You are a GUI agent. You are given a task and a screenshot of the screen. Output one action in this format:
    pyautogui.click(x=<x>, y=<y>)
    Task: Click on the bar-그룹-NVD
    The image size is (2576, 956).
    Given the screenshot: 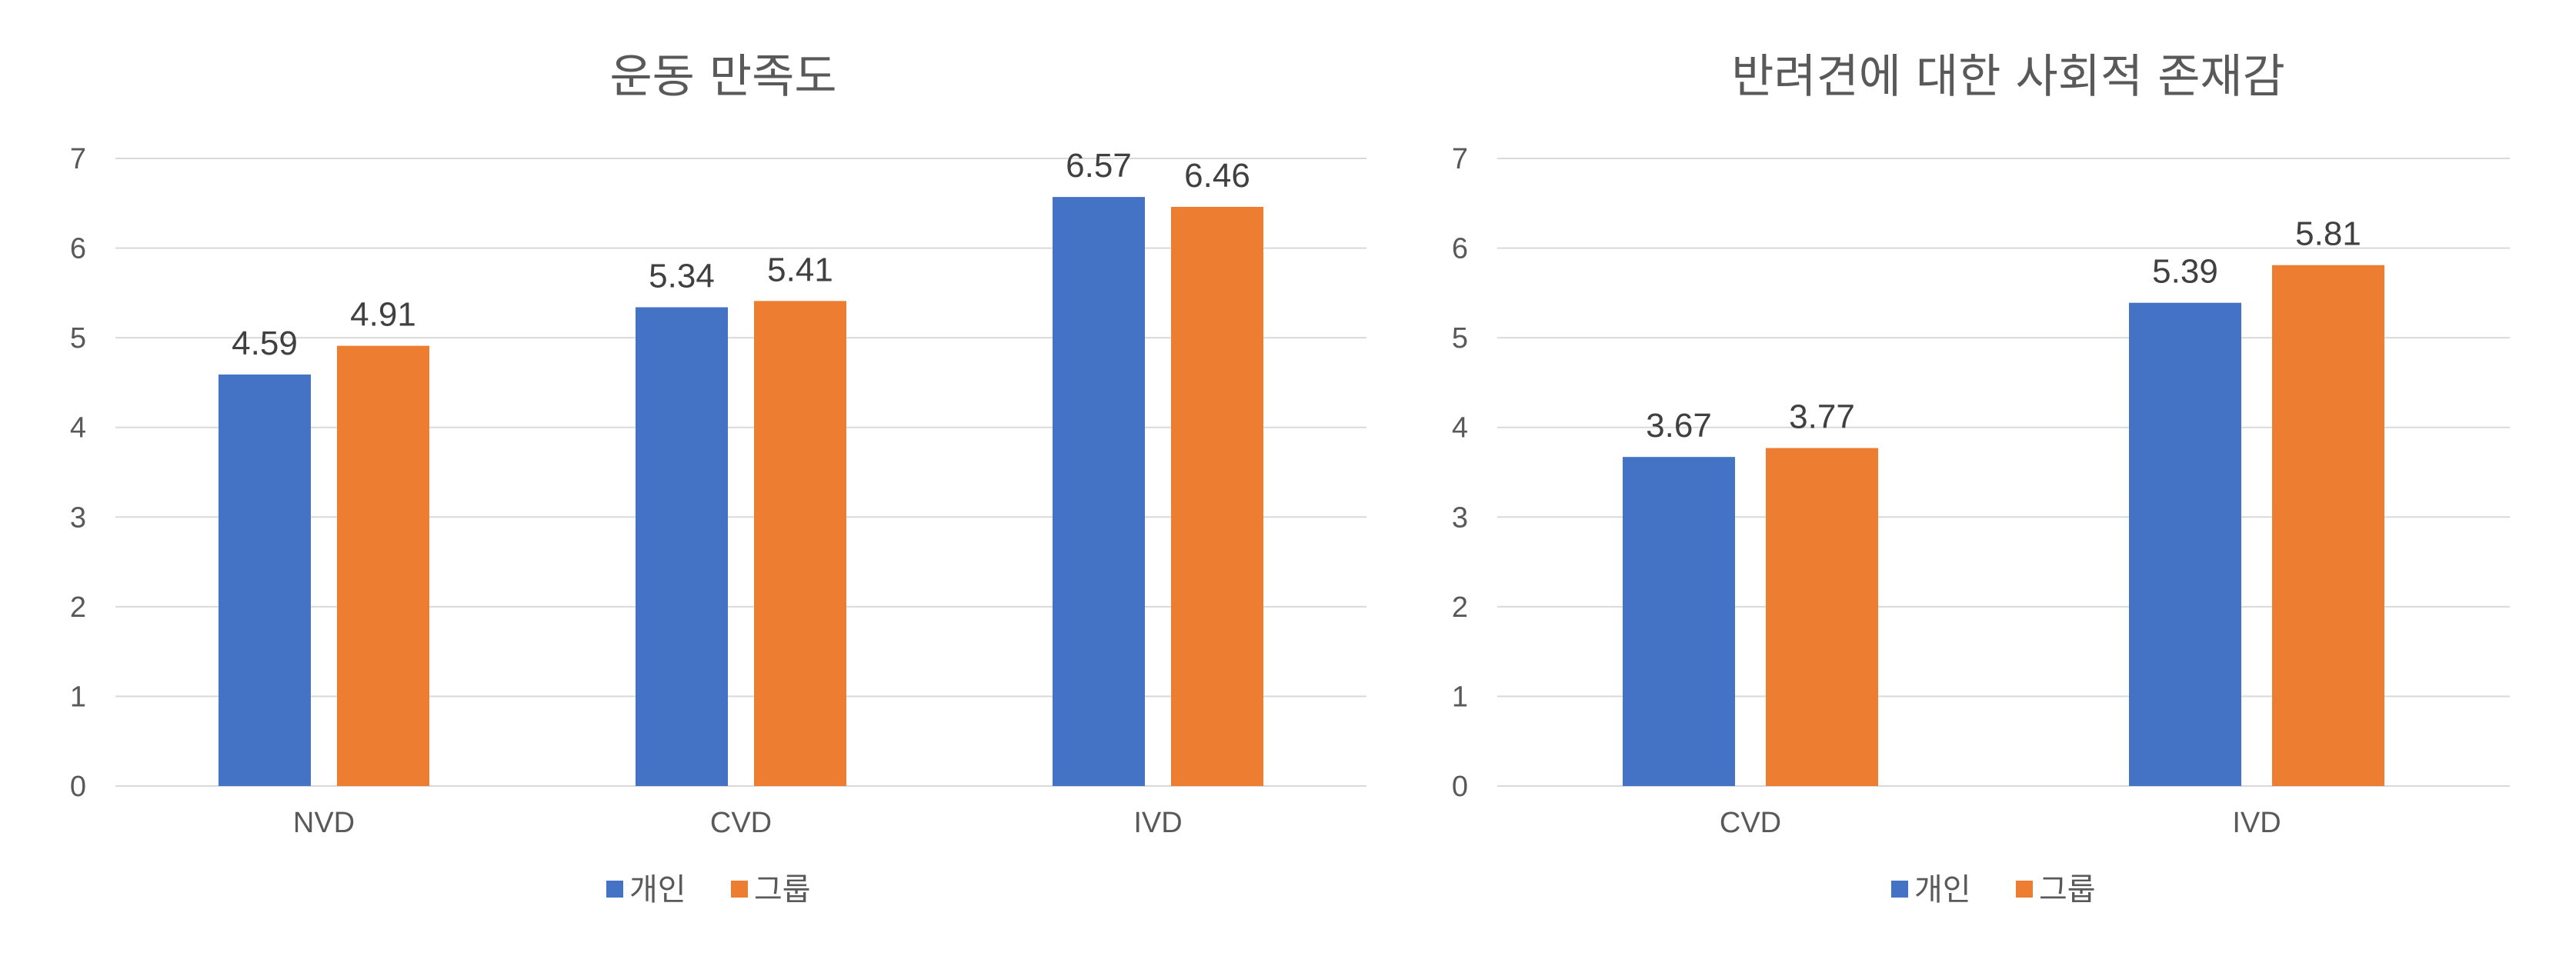 What is the action you would take?
    pyautogui.click(x=383, y=565)
    